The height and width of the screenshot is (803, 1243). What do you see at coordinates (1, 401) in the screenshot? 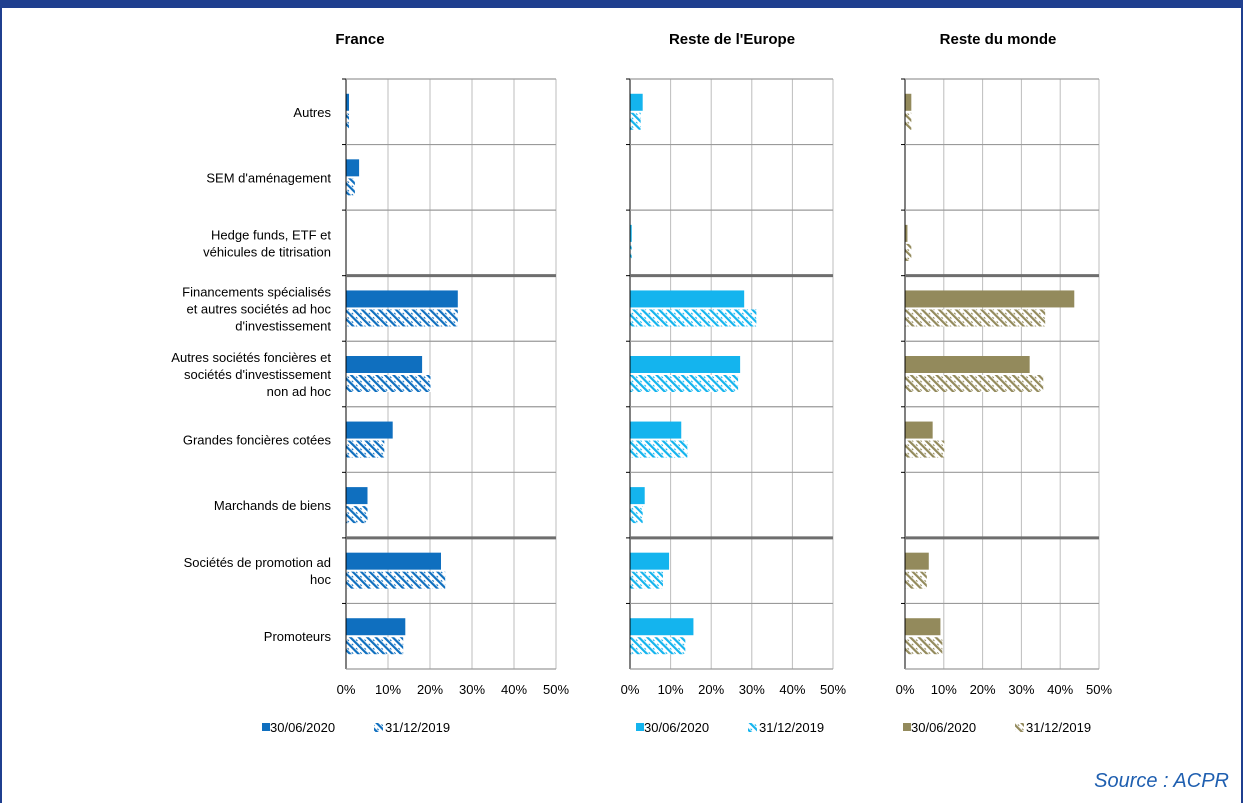
I see `left-border` at bounding box center [1, 401].